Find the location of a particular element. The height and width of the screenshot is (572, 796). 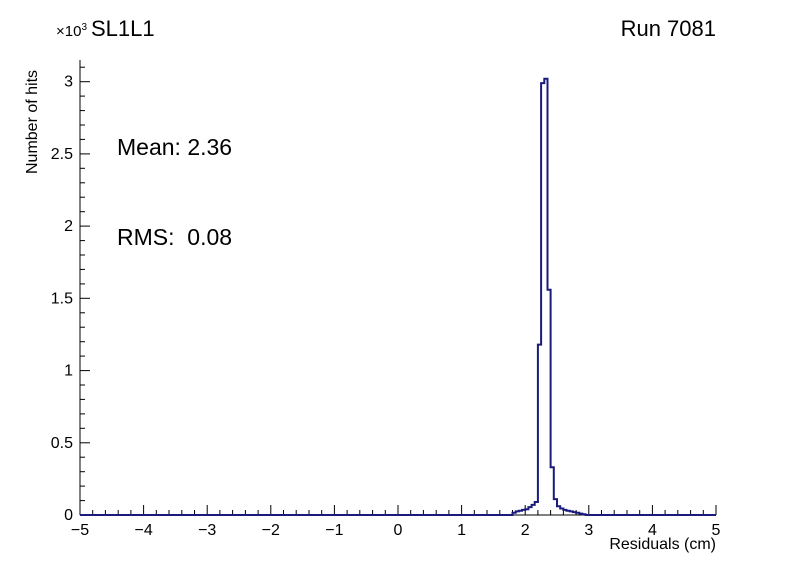

x-tick-label: −5 is located at coordinates (80, 530).